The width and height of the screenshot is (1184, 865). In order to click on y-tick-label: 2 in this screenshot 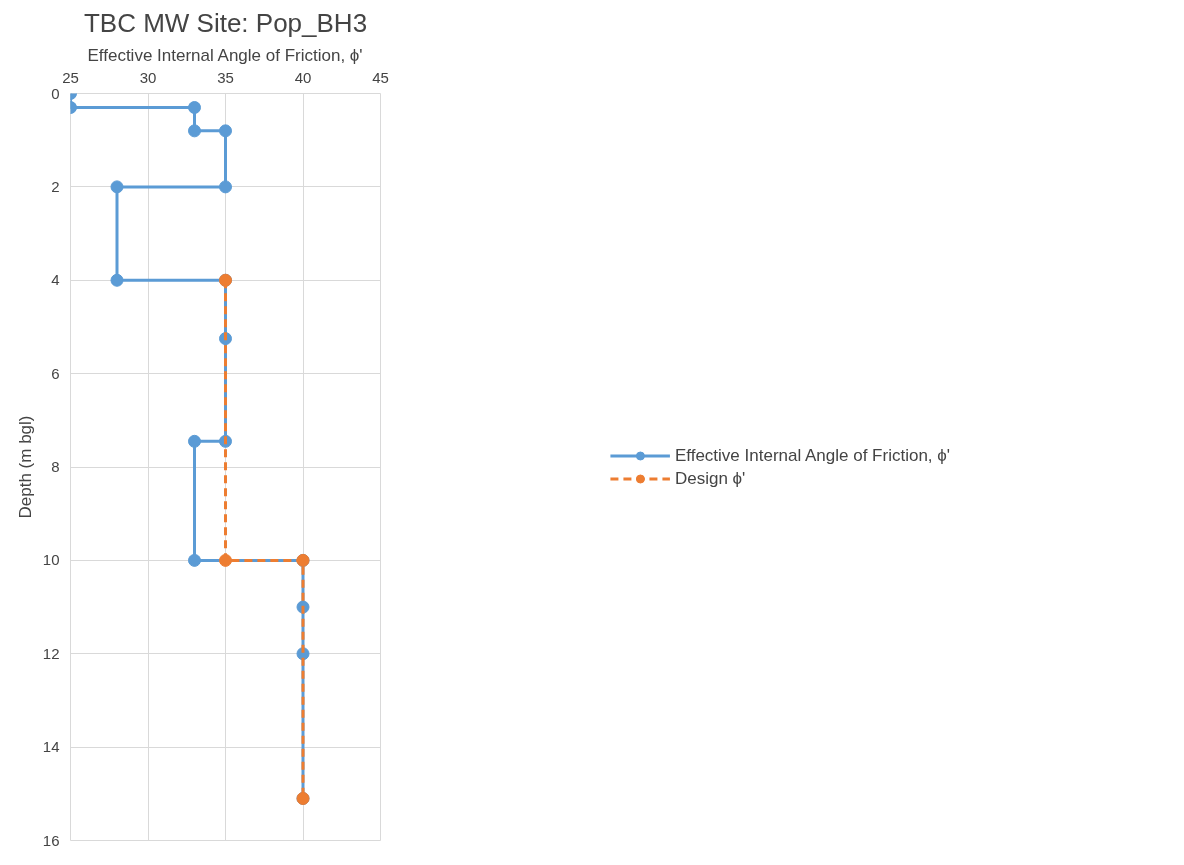, I will do `click(55, 186)`.